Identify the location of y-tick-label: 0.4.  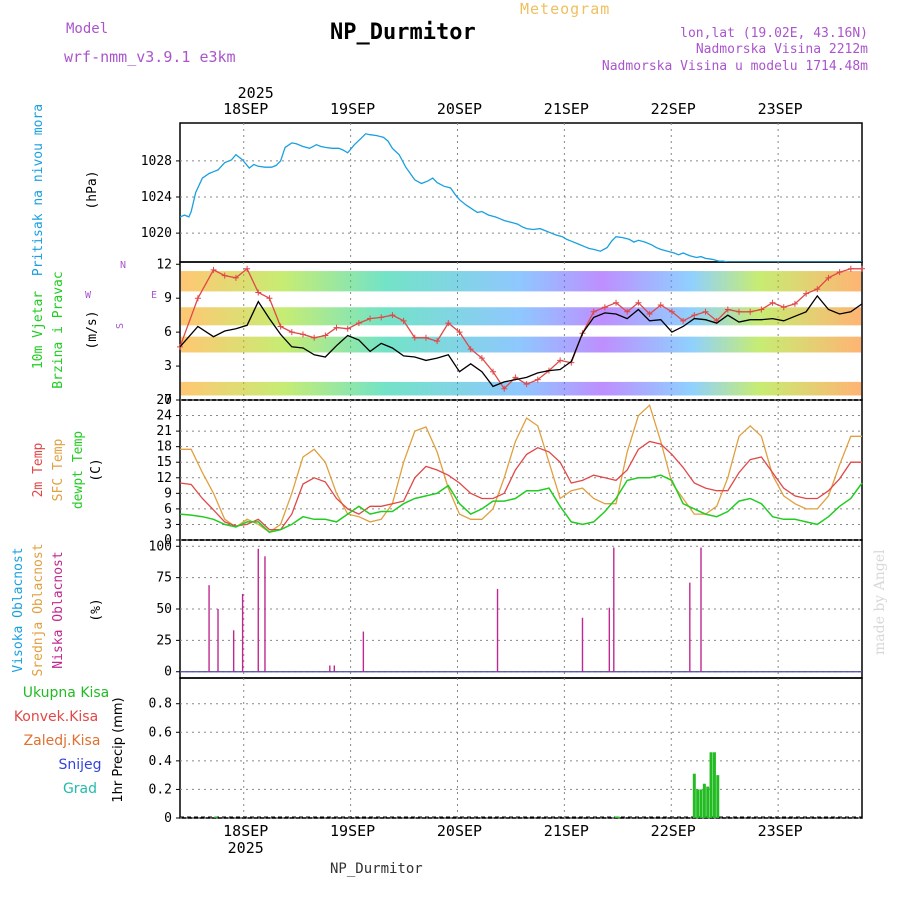
(161, 761).